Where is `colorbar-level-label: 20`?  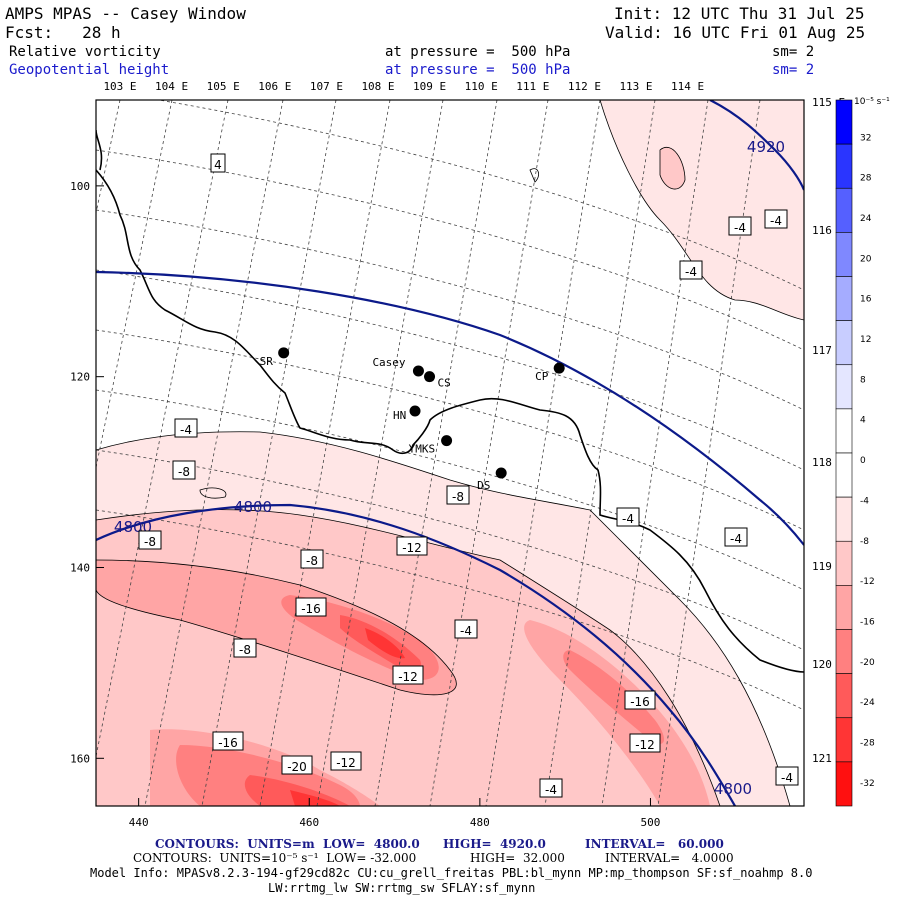 colorbar-level-label: 20 is located at coordinates (866, 259).